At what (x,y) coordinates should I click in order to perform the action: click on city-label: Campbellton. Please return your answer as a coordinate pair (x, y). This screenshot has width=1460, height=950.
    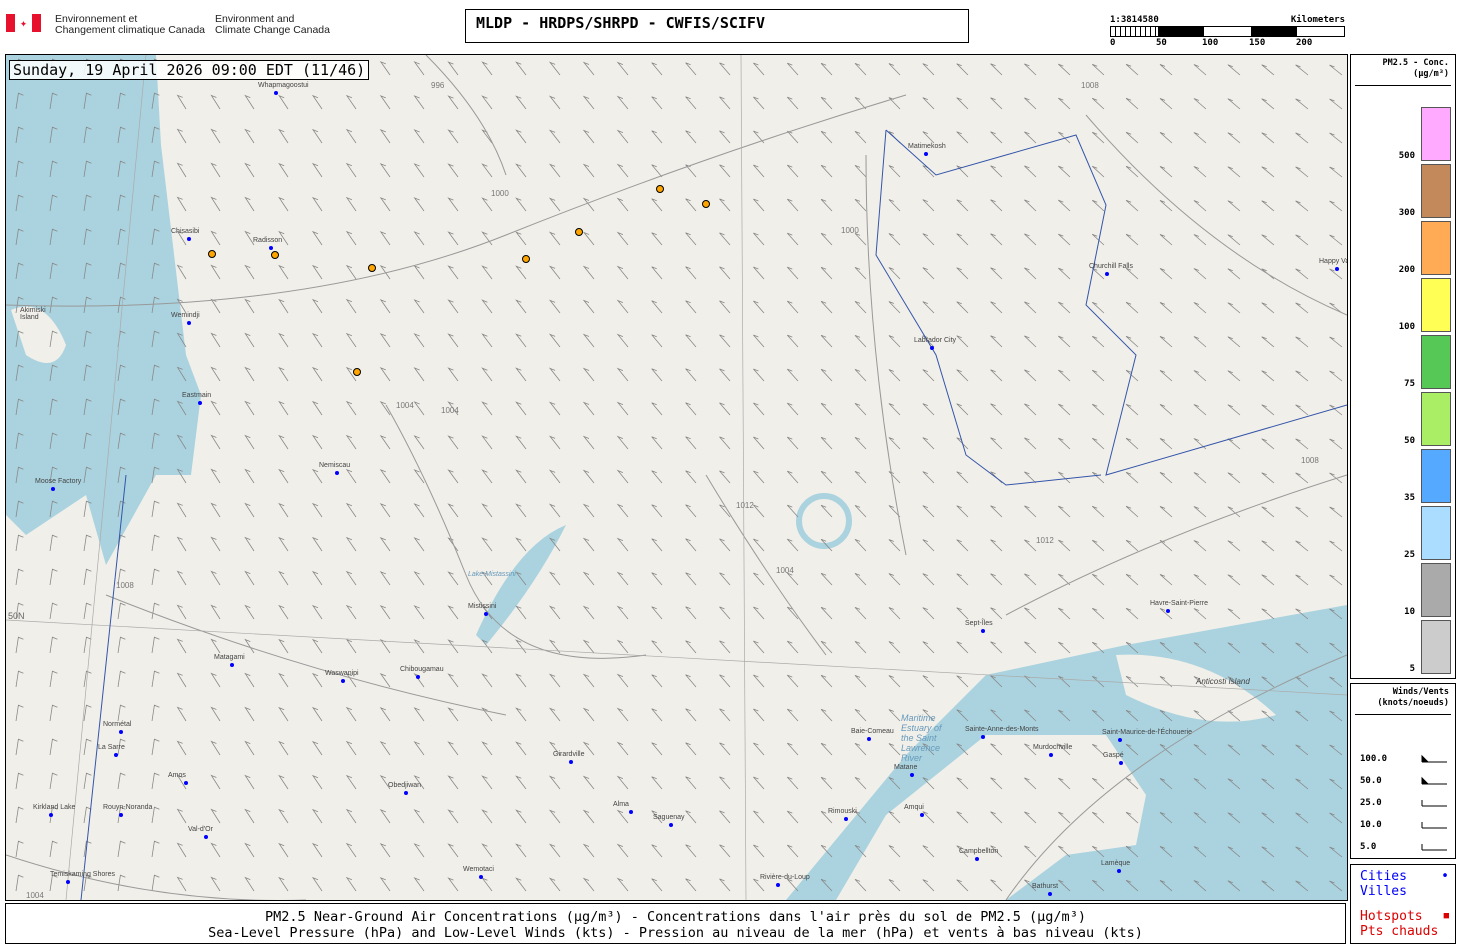
    Looking at the image, I should click on (979, 851).